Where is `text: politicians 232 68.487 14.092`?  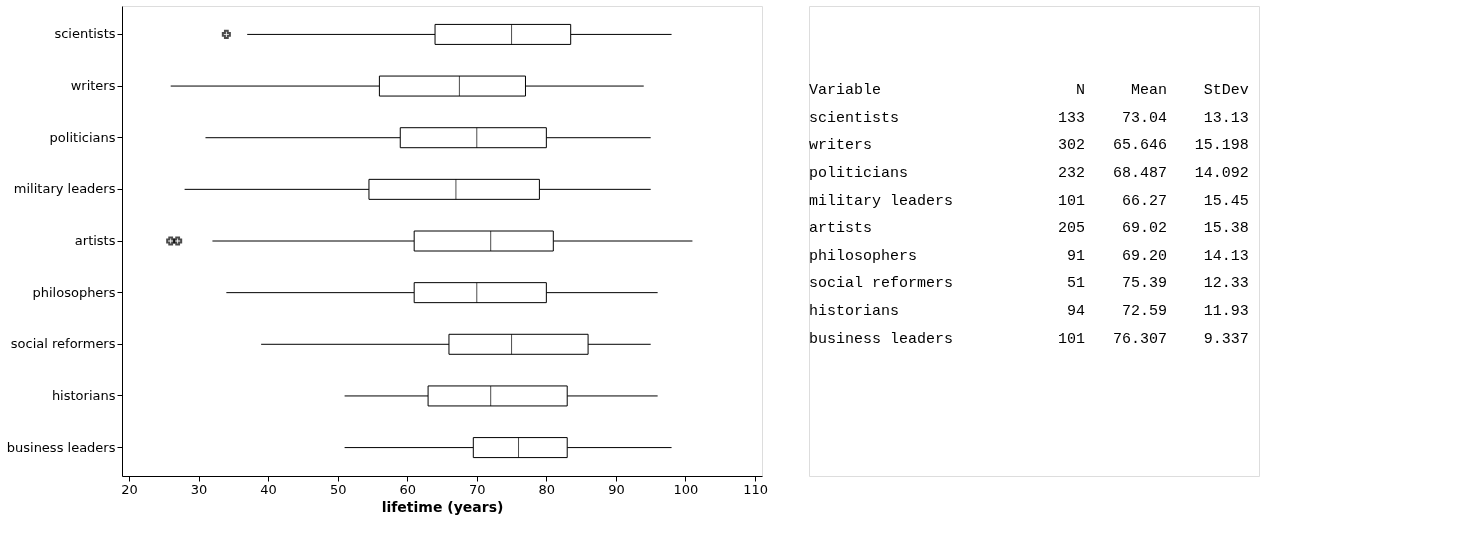 text: politicians 232 68.487 14.092 is located at coordinates (1029, 173).